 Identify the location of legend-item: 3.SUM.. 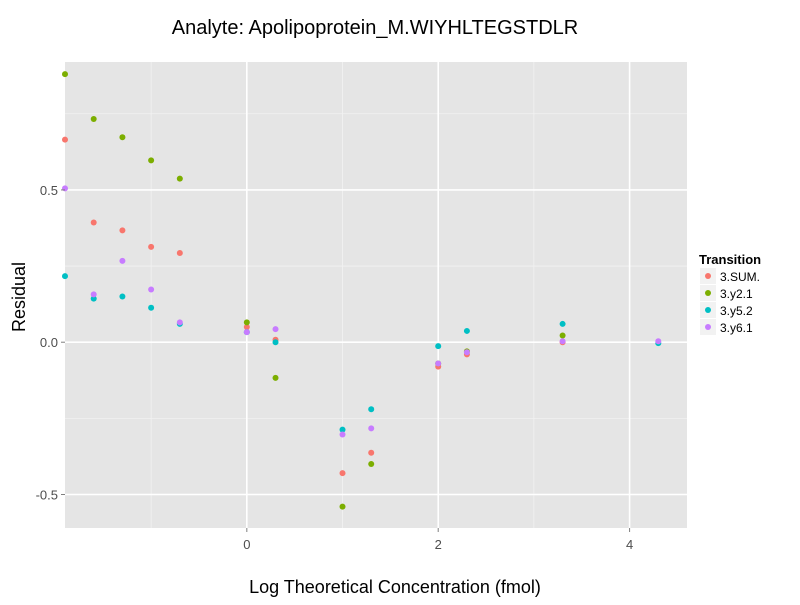
(730, 276).